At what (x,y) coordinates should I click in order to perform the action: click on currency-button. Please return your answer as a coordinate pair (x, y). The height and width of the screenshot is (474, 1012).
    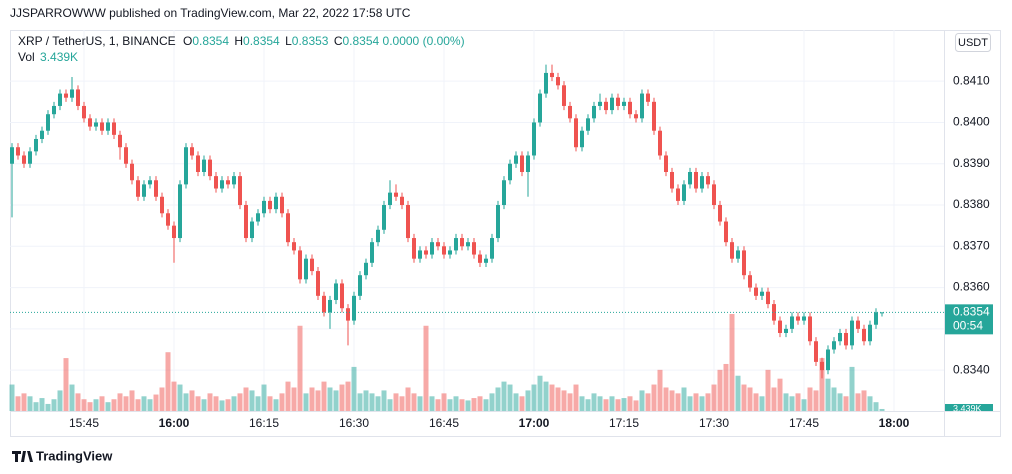
    Looking at the image, I should click on (973, 42).